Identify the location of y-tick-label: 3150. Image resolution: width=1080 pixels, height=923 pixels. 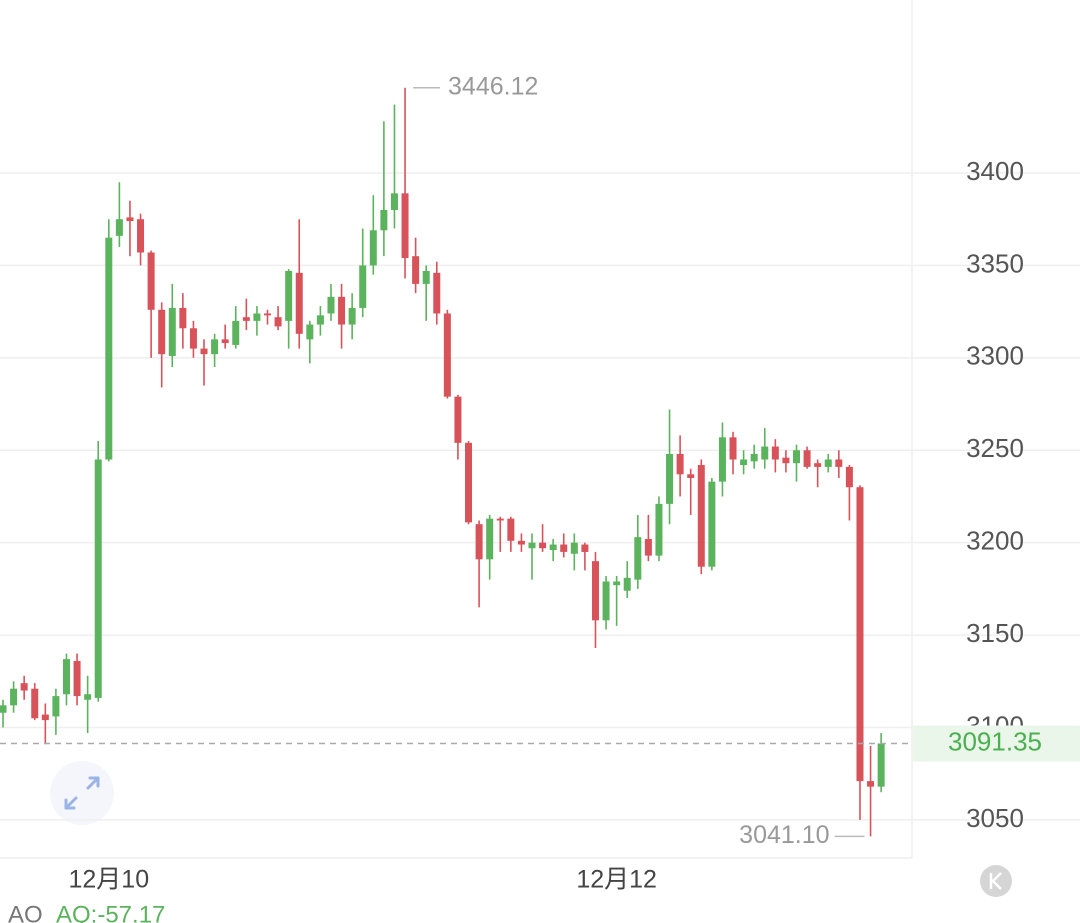
(995, 633).